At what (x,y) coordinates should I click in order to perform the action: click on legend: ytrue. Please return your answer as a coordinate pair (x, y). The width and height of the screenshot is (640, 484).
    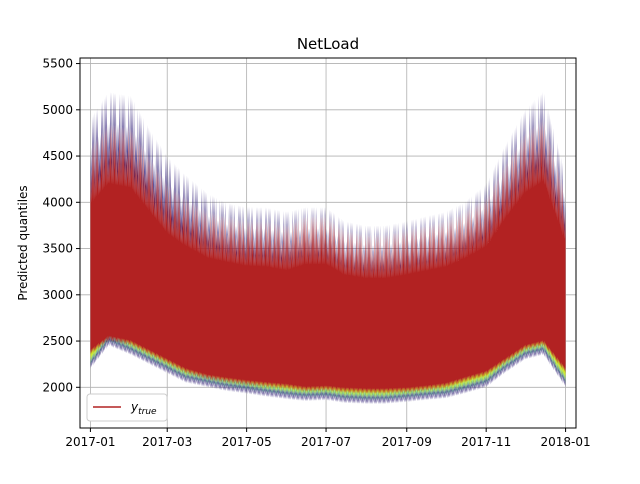
    Looking at the image, I should click on (127, 407).